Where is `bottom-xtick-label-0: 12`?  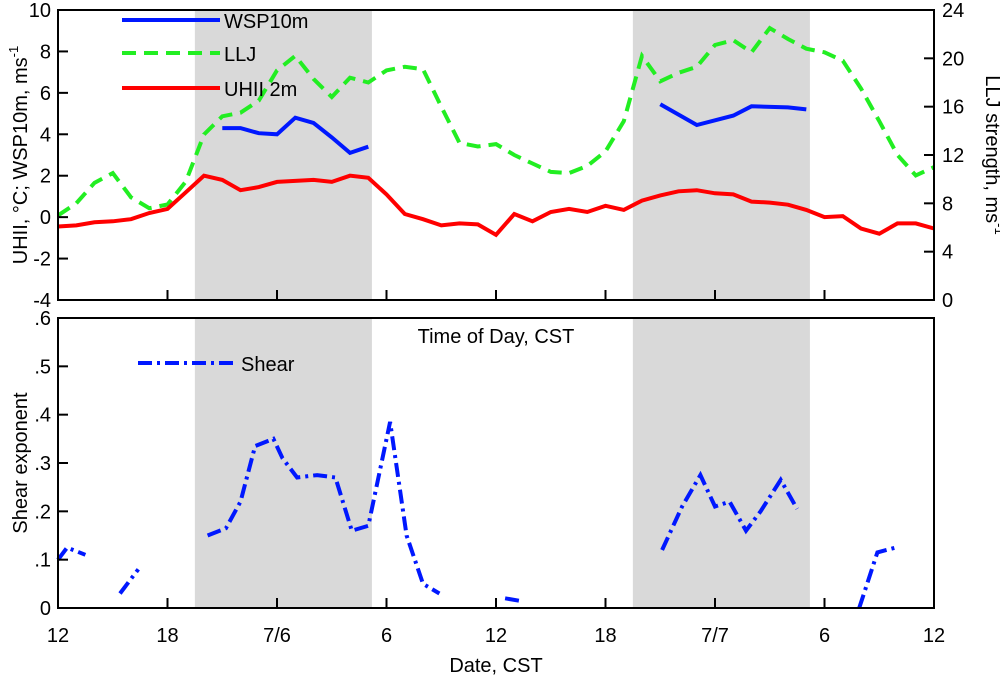 bottom-xtick-label-0: 12 is located at coordinates (58, 636).